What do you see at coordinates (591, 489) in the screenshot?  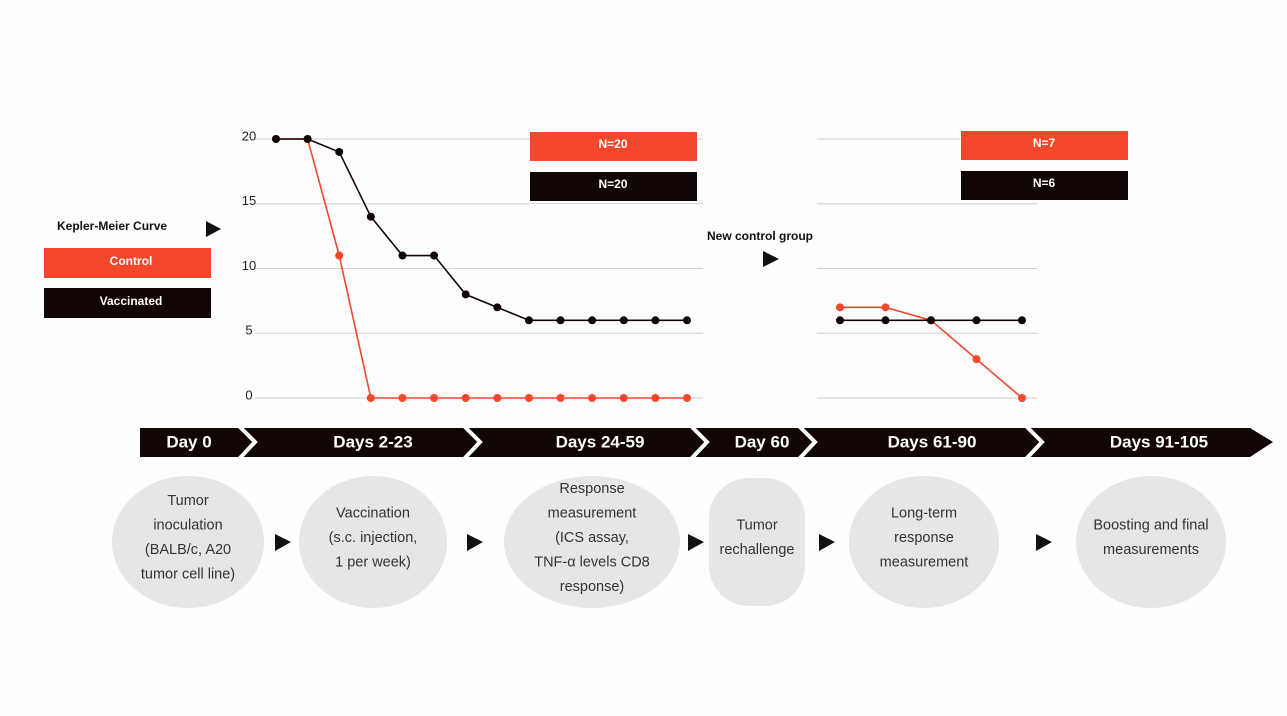 I see `step-text: Response` at bounding box center [591, 489].